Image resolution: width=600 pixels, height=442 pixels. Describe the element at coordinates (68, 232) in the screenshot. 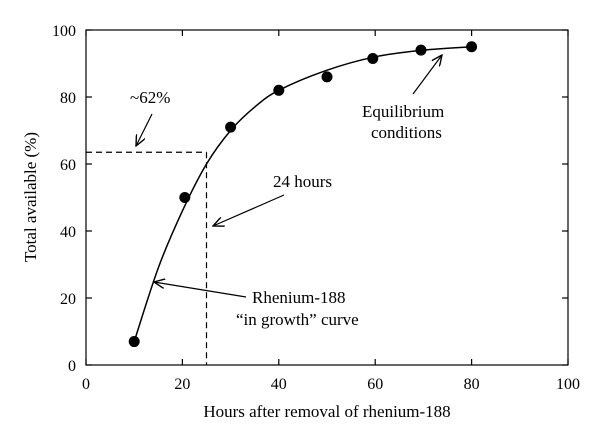

I see `y-tick-label: 40` at that location.